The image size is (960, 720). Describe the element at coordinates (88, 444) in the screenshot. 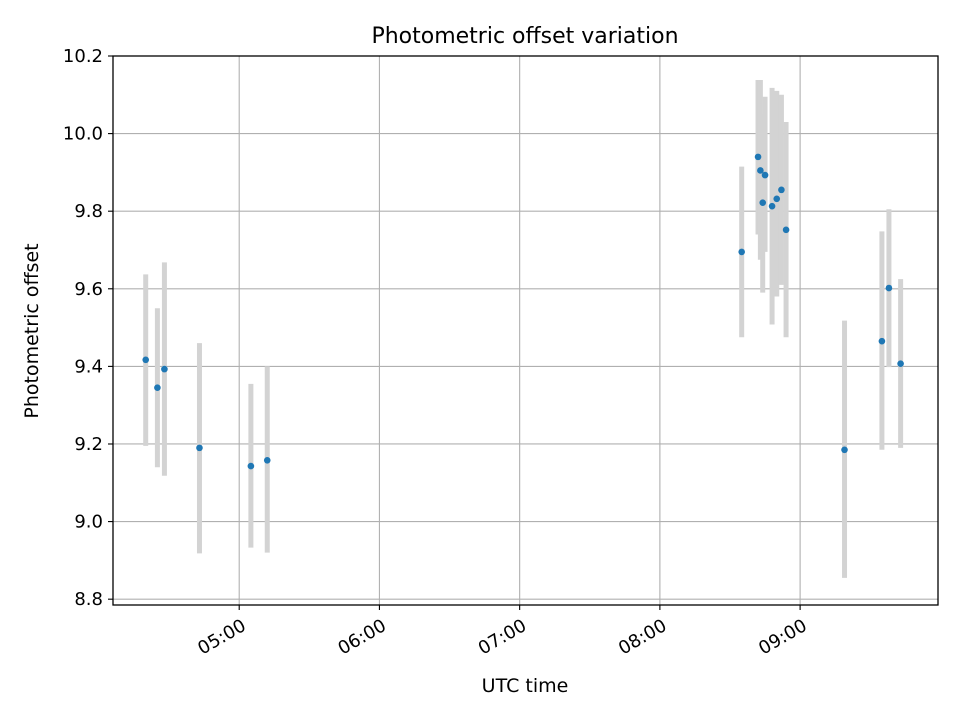

I see `y-tick-label: 9.2` at that location.